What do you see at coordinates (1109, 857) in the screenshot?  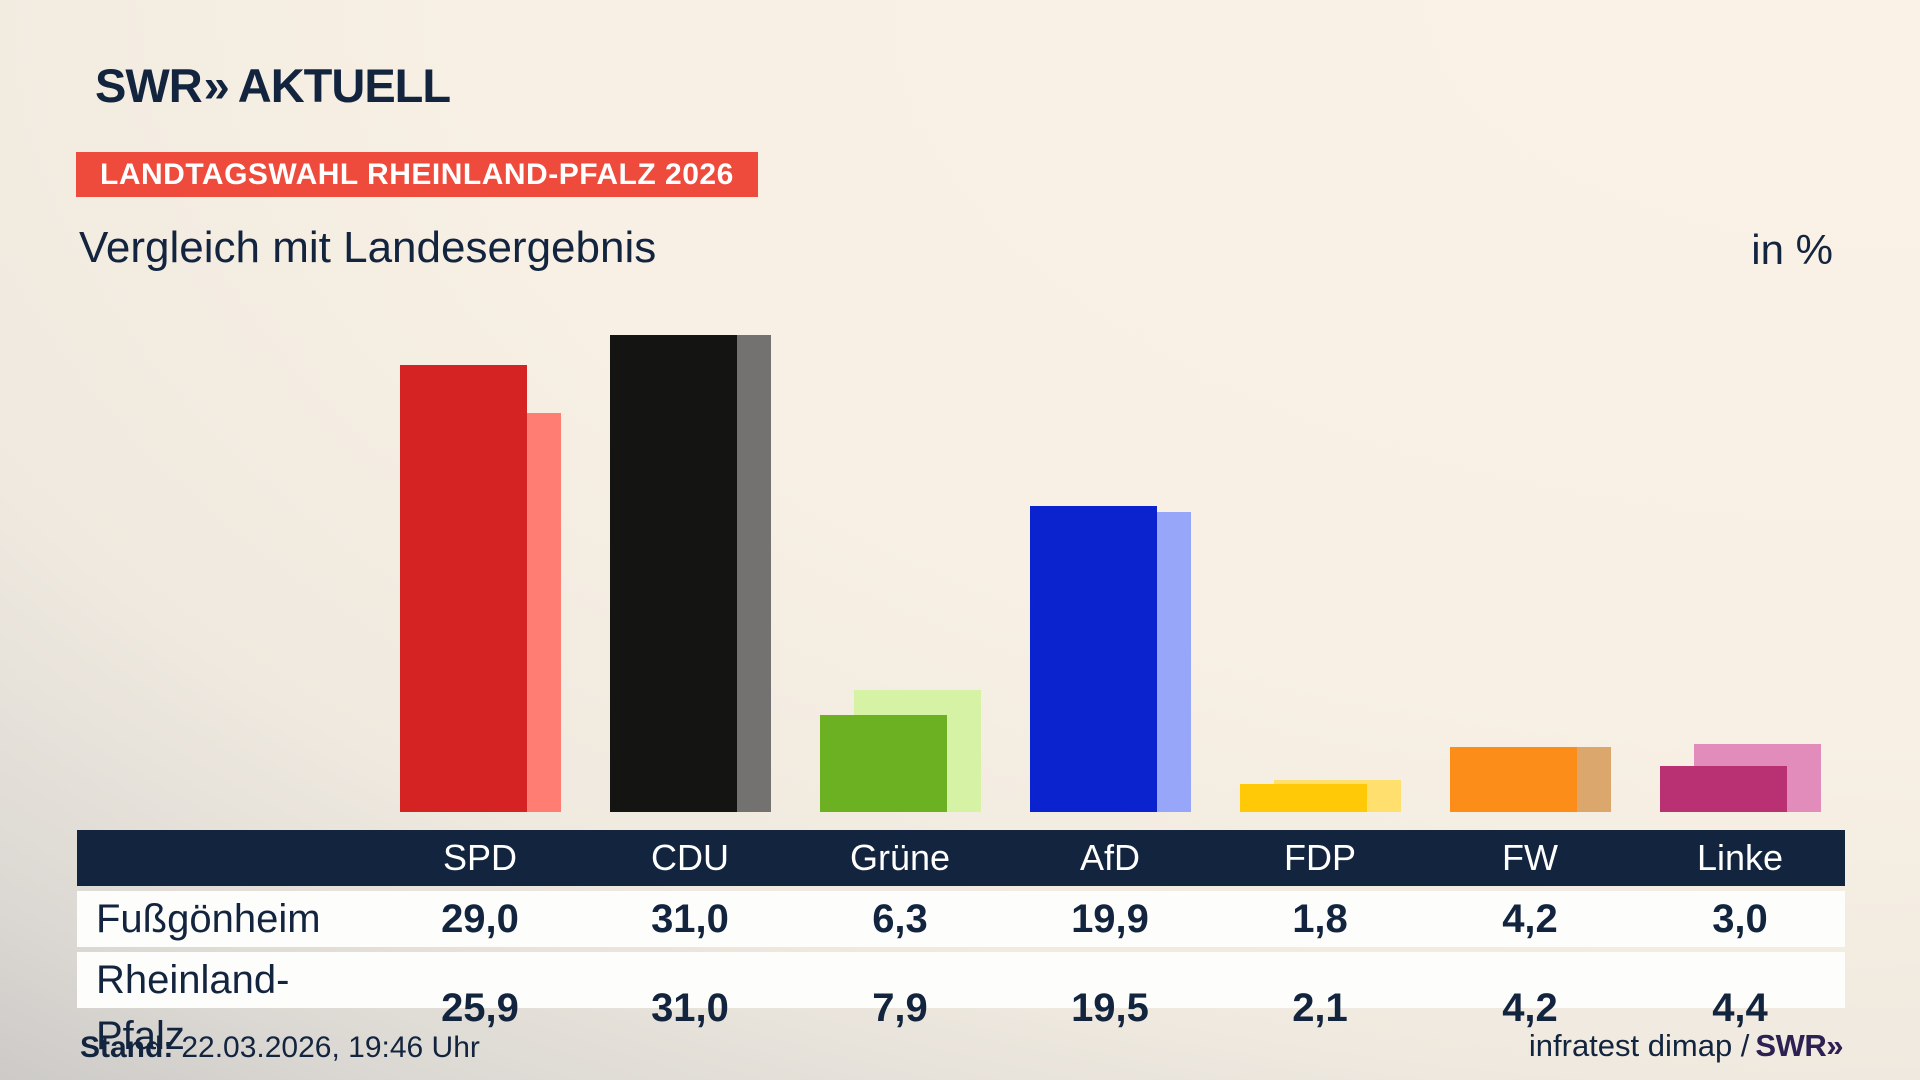 I see `table-header-afd: AfD` at bounding box center [1109, 857].